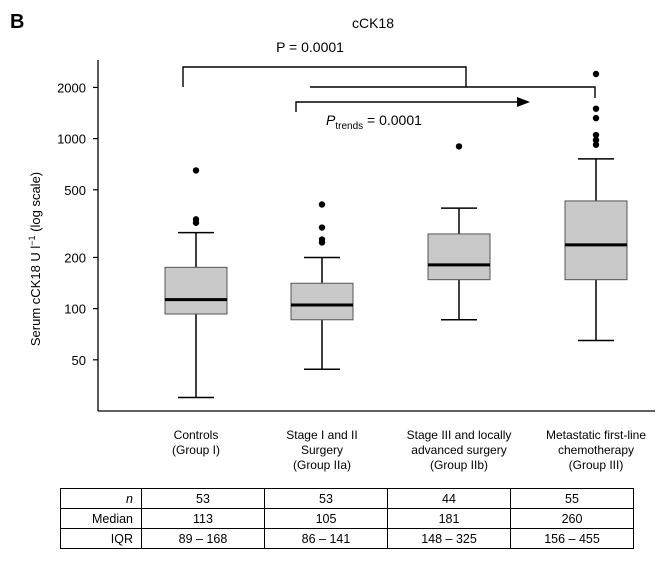  Describe the element at coordinates (203, 538) in the screenshot. I see `stats-cell: 89 – 168` at that location.